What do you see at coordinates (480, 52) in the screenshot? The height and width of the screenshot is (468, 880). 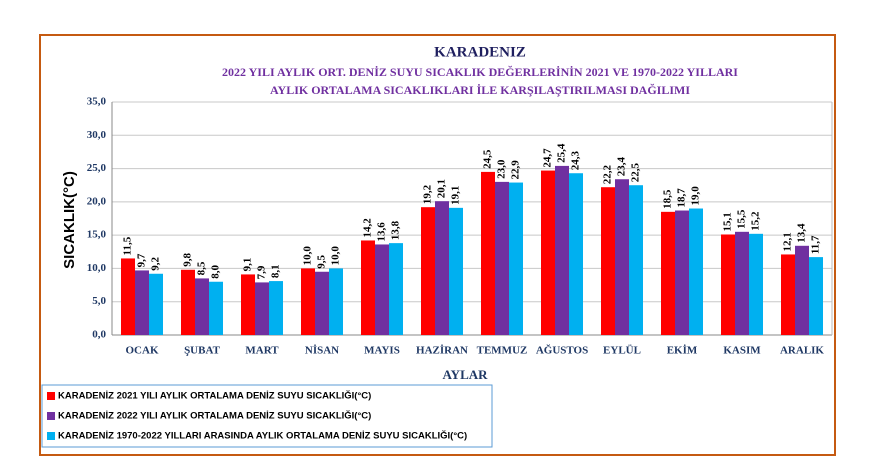 I see `chart-title: KARADENIZ` at bounding box center [480, 52].